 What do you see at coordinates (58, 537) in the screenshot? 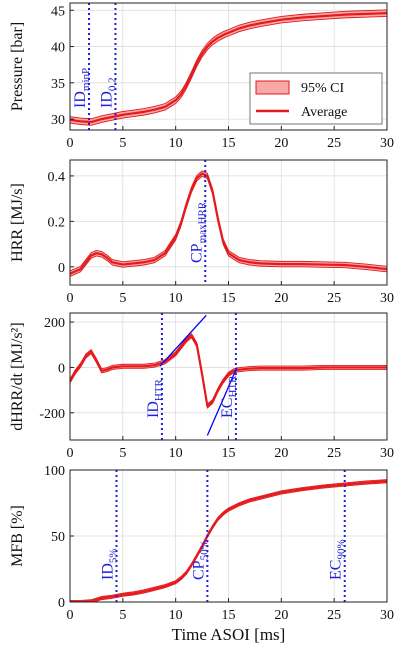
I see `y-tick-label: 50` at bounding box center [58, 537].